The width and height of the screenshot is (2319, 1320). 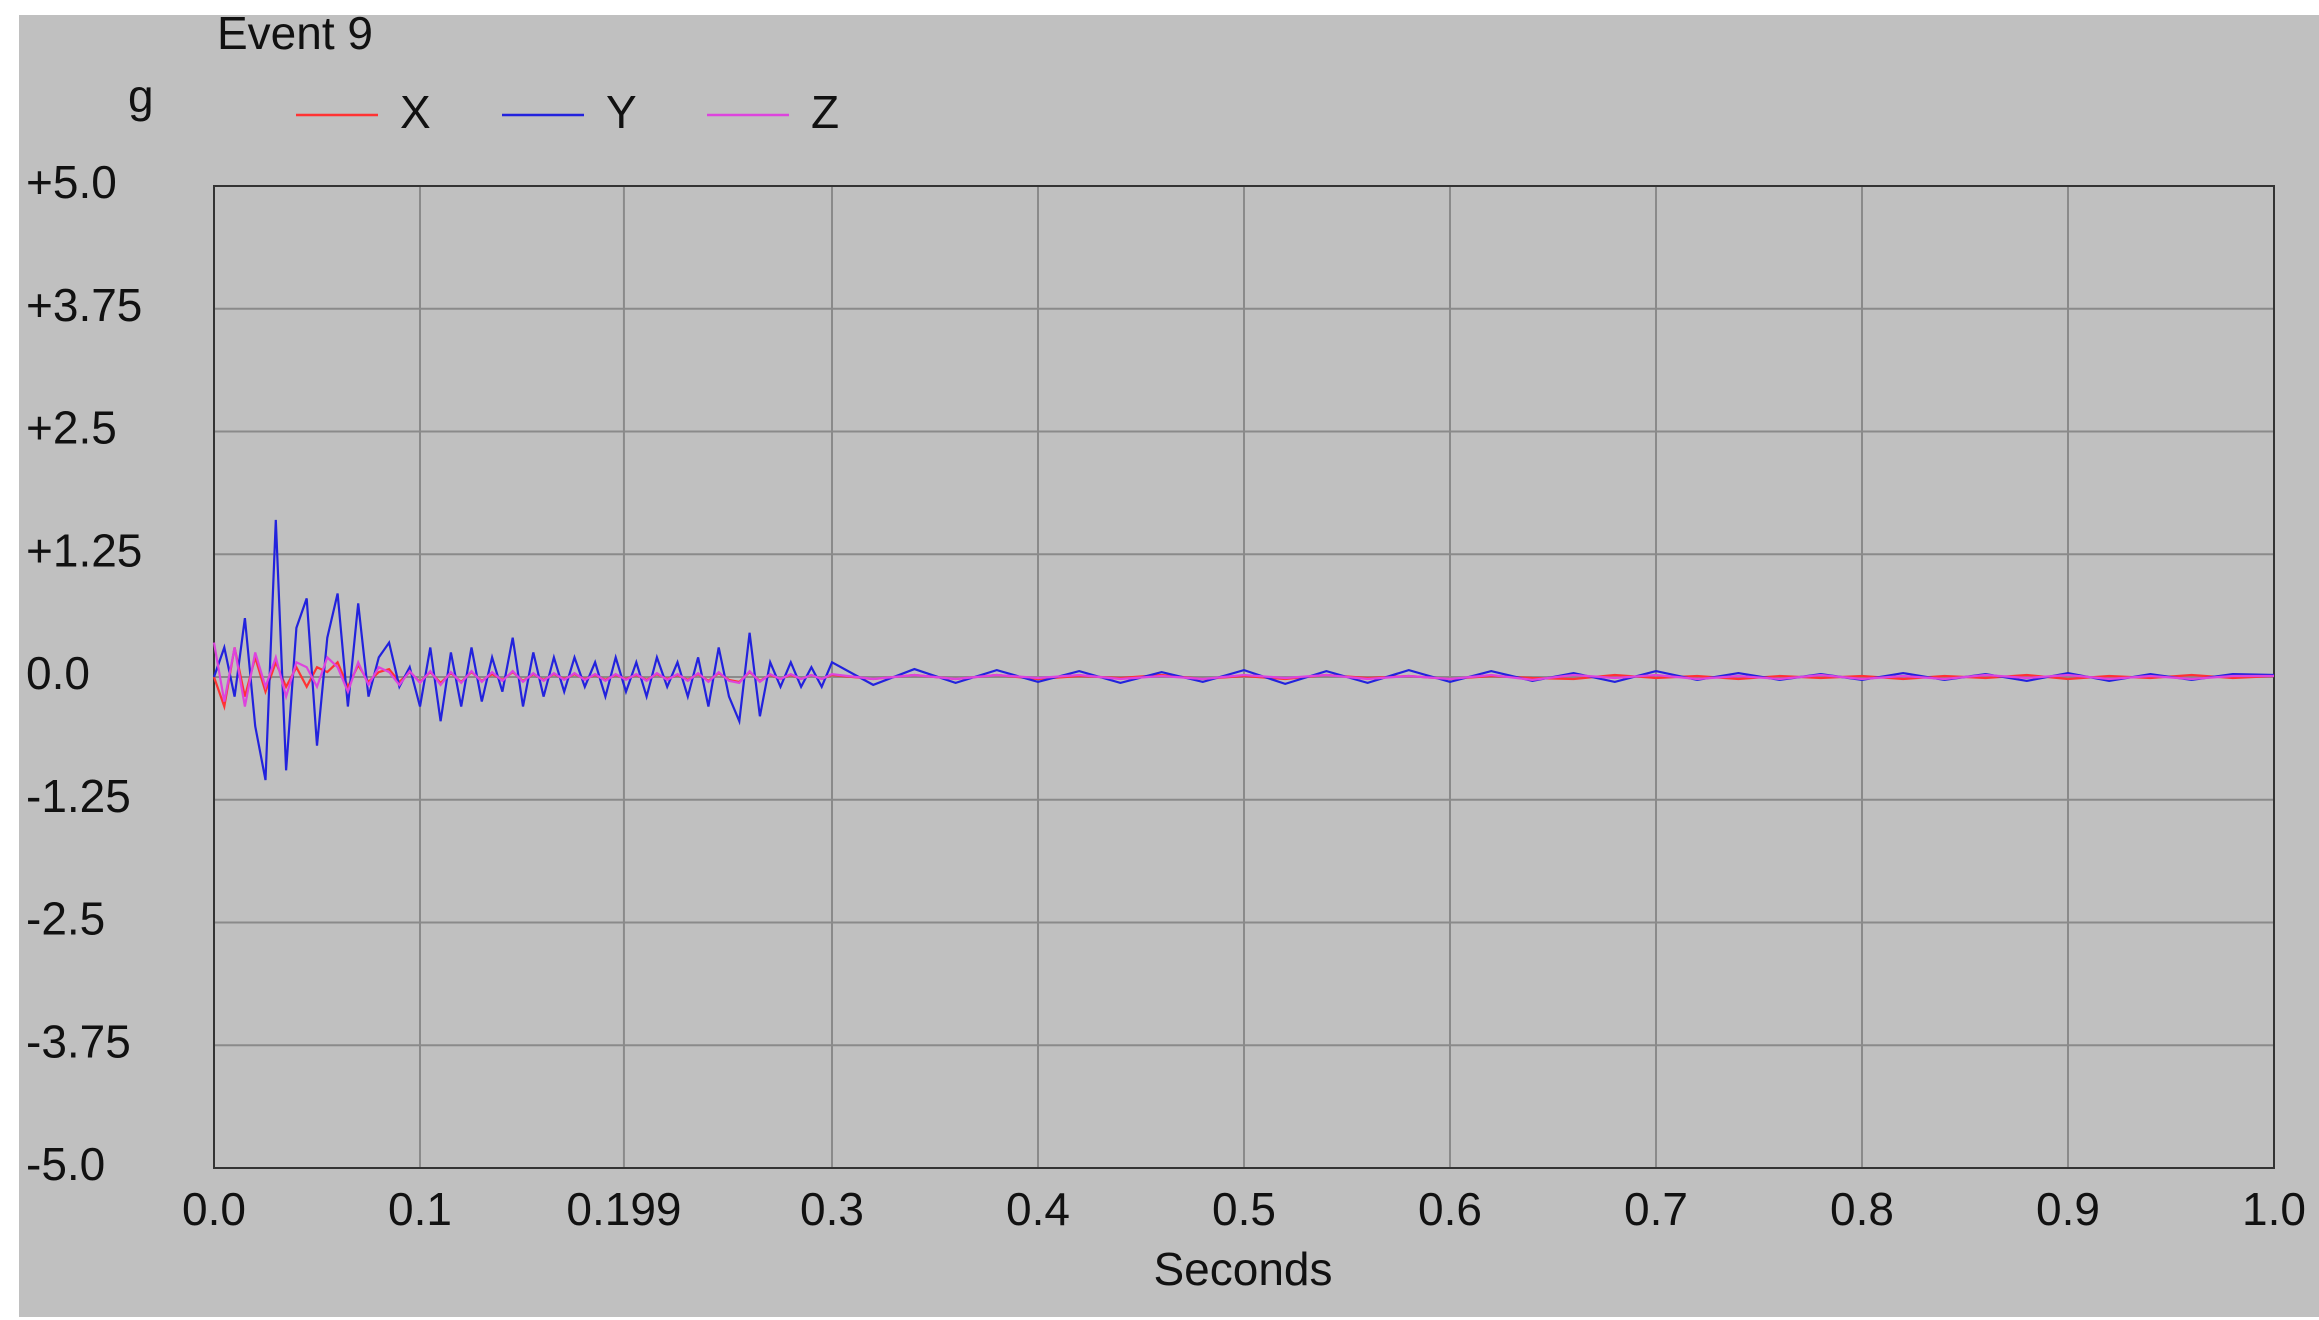 What do you see at coordinates (1038, 1209) in the screenshot?
I see `x-tick-label: 0.4` at bounding box center [1038, 1209].